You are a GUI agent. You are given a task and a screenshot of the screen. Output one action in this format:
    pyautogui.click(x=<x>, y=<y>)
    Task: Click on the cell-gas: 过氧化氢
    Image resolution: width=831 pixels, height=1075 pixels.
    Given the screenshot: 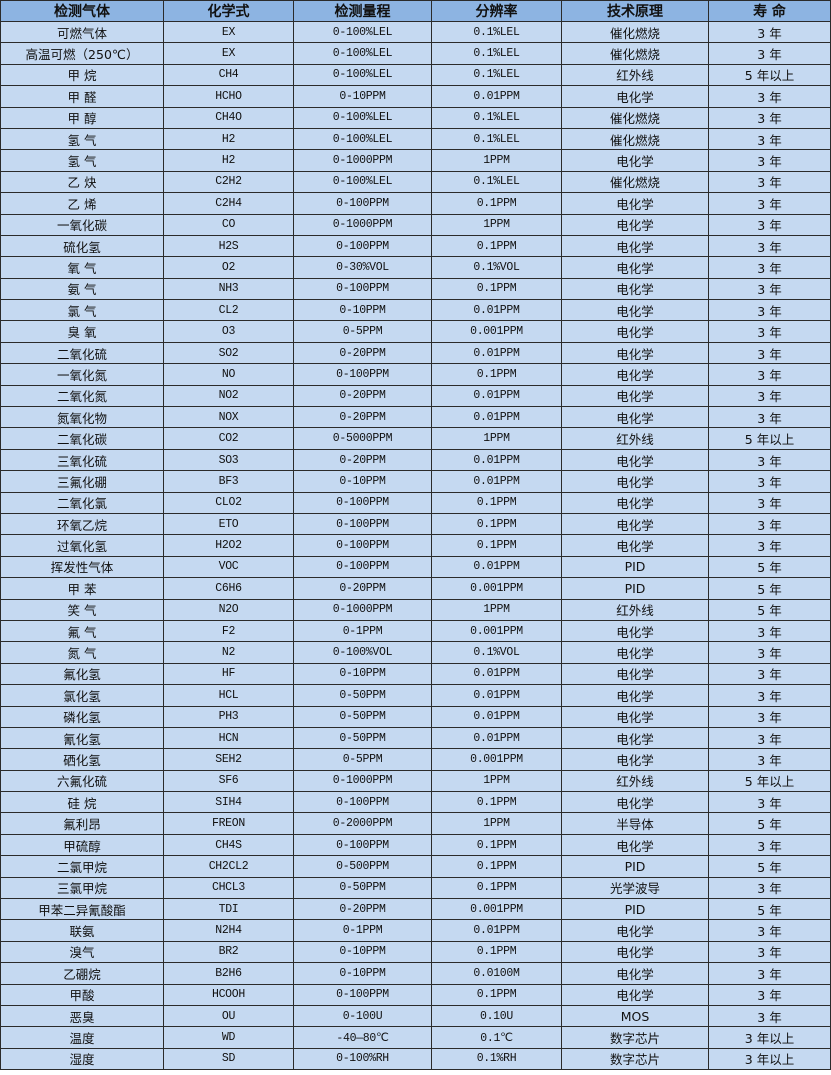 What is the action you would take?
    pyautogui.click(x=82, y=545)
    